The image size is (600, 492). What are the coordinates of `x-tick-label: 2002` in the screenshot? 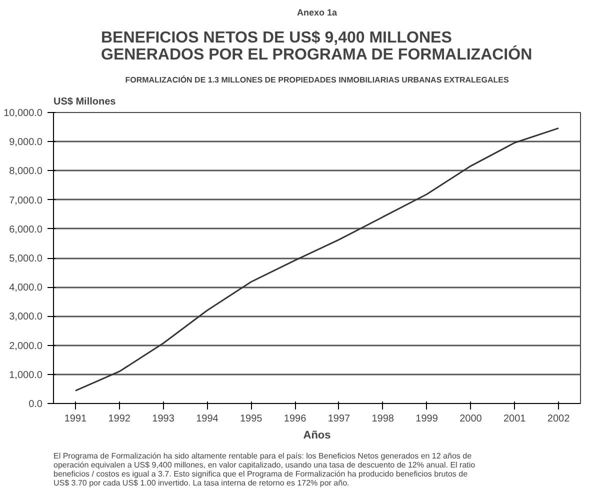 It's located at (558, 419).